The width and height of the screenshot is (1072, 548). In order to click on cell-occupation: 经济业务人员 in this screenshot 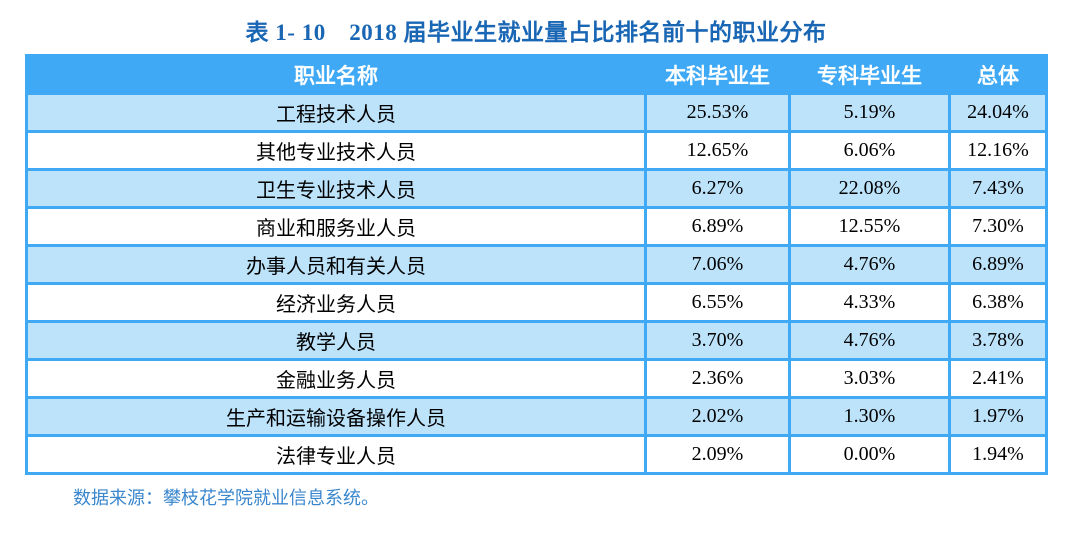, I will do `click(336, 302)`.